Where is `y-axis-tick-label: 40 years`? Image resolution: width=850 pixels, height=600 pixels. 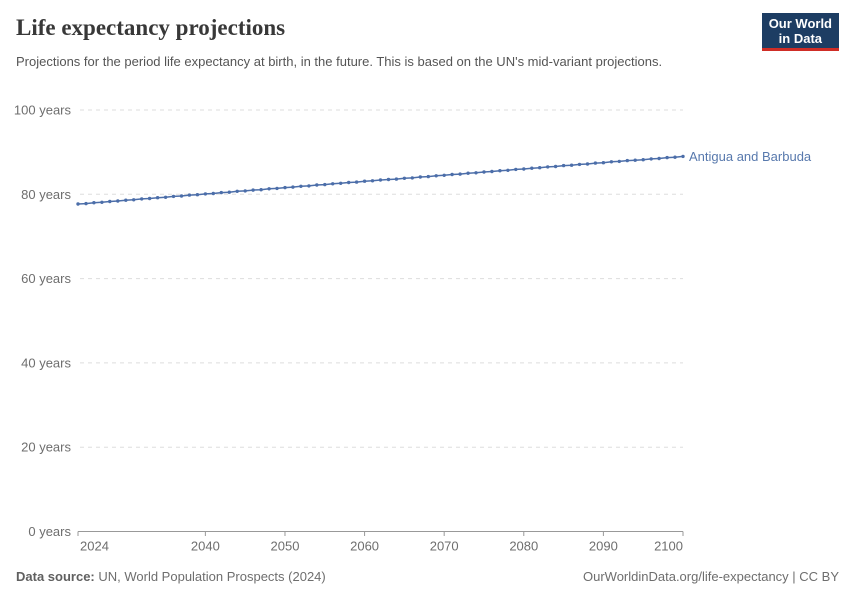
y-axis-tick-label: 40 years is located at coordinates (46, 362).